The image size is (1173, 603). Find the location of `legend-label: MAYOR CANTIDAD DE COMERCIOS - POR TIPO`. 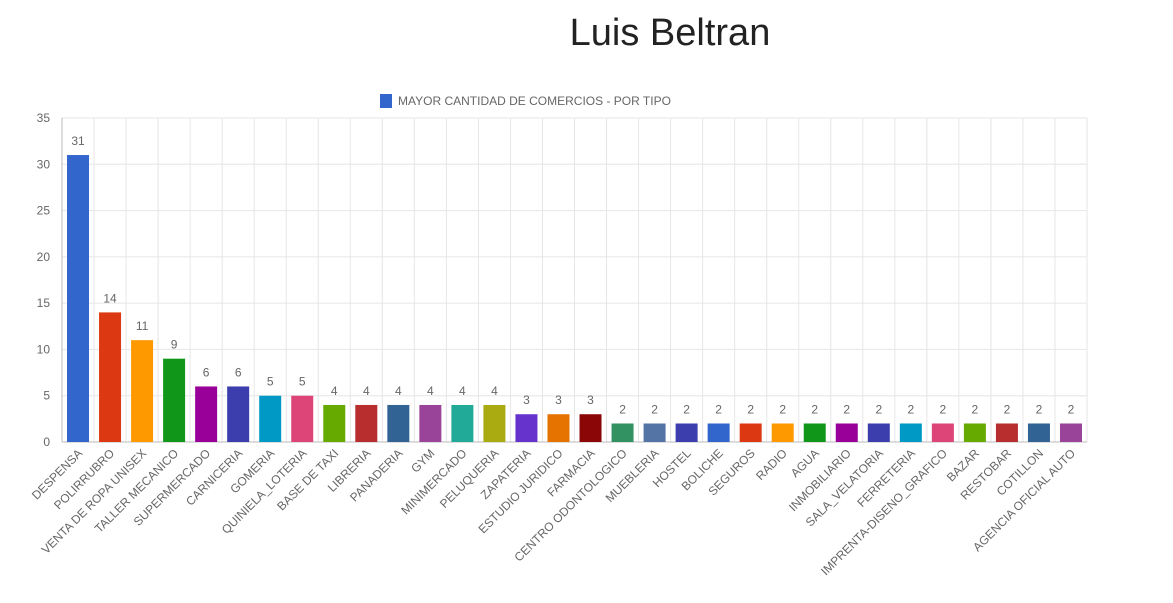

legend-label: MAYOR CANTIDAD DE COMERCIOS - POR TIPO is located at coordinates (534, 101).